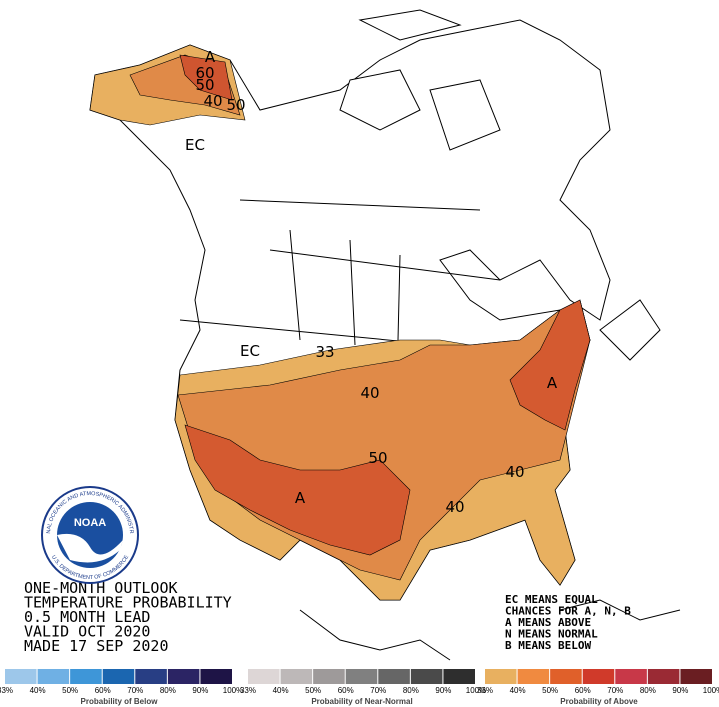 This screenshot has width=719, height=707. Describe the element at coordinates (87, 632) in the screenshot. I see `title-line: VALID OCT 2020` at that location.